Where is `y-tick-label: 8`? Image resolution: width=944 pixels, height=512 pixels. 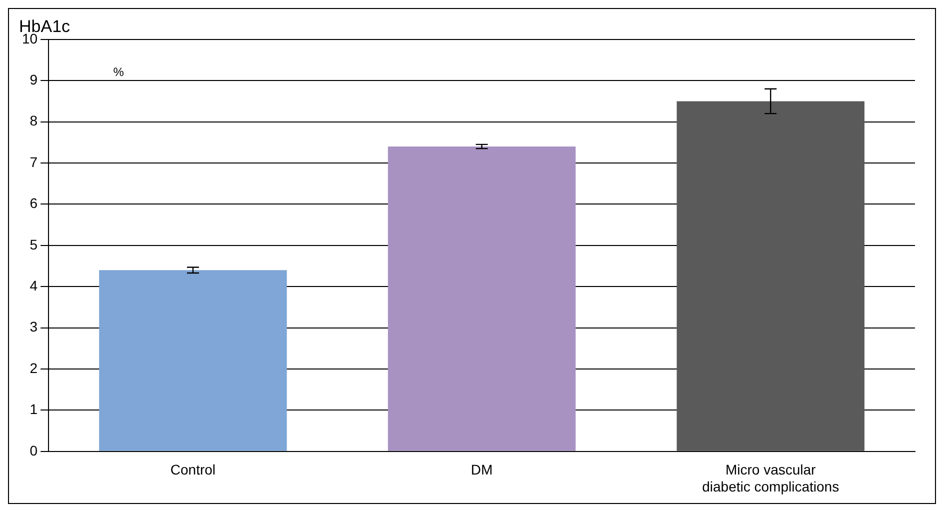
y-tick-label: 8 is located at coordinates (34, 120).